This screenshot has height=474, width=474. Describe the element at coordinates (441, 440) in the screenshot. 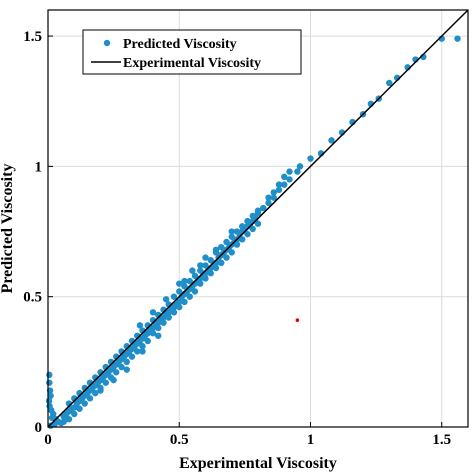

I see `x-tick-label: 1.5` at that location.